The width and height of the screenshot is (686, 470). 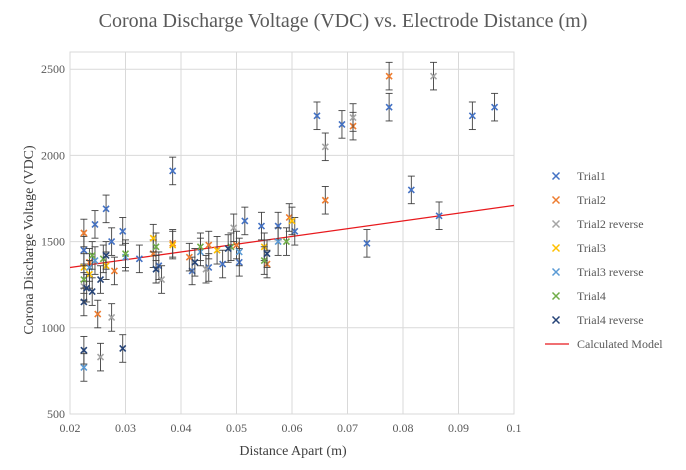 What do you see at coordinates (610, 272) in the screenshot?
I see `legend-label: Trial3 reverse` at bounding box center [610, 272].